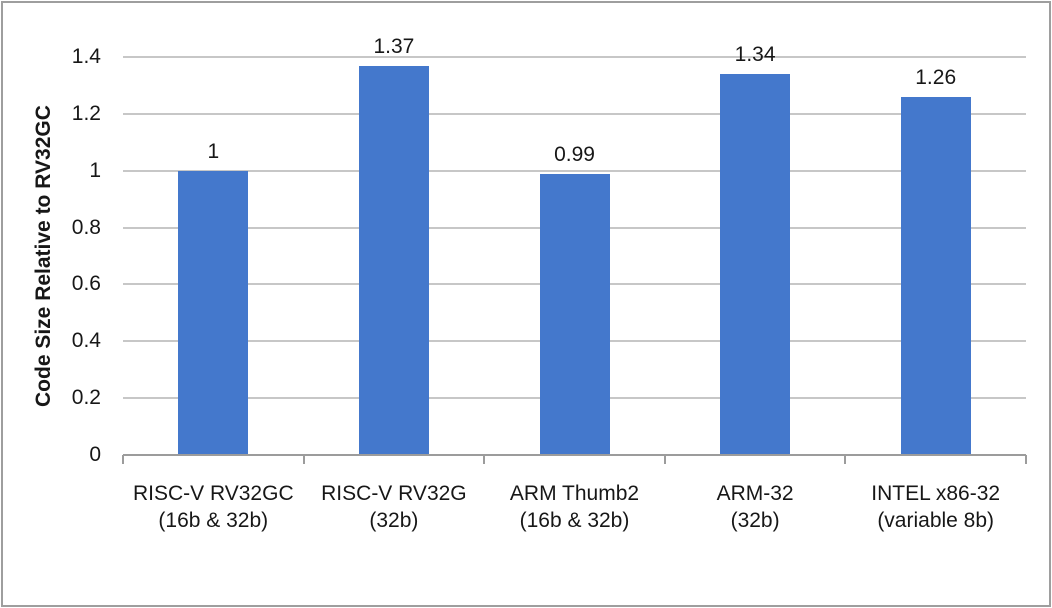 The image size is (1052, 608). Describe the element at coordinates (755, 507) in the screenshot. I see `x-category-label: ARM-32 (32b)` at that location.